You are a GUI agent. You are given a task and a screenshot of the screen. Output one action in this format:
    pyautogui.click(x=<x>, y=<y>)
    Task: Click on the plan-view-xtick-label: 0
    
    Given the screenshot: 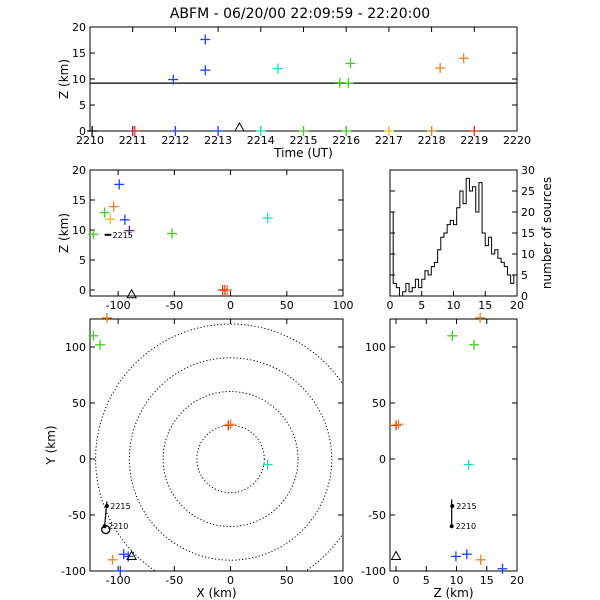 What is the action you would take?
    pyautogui.click(x=230, y=580)
    